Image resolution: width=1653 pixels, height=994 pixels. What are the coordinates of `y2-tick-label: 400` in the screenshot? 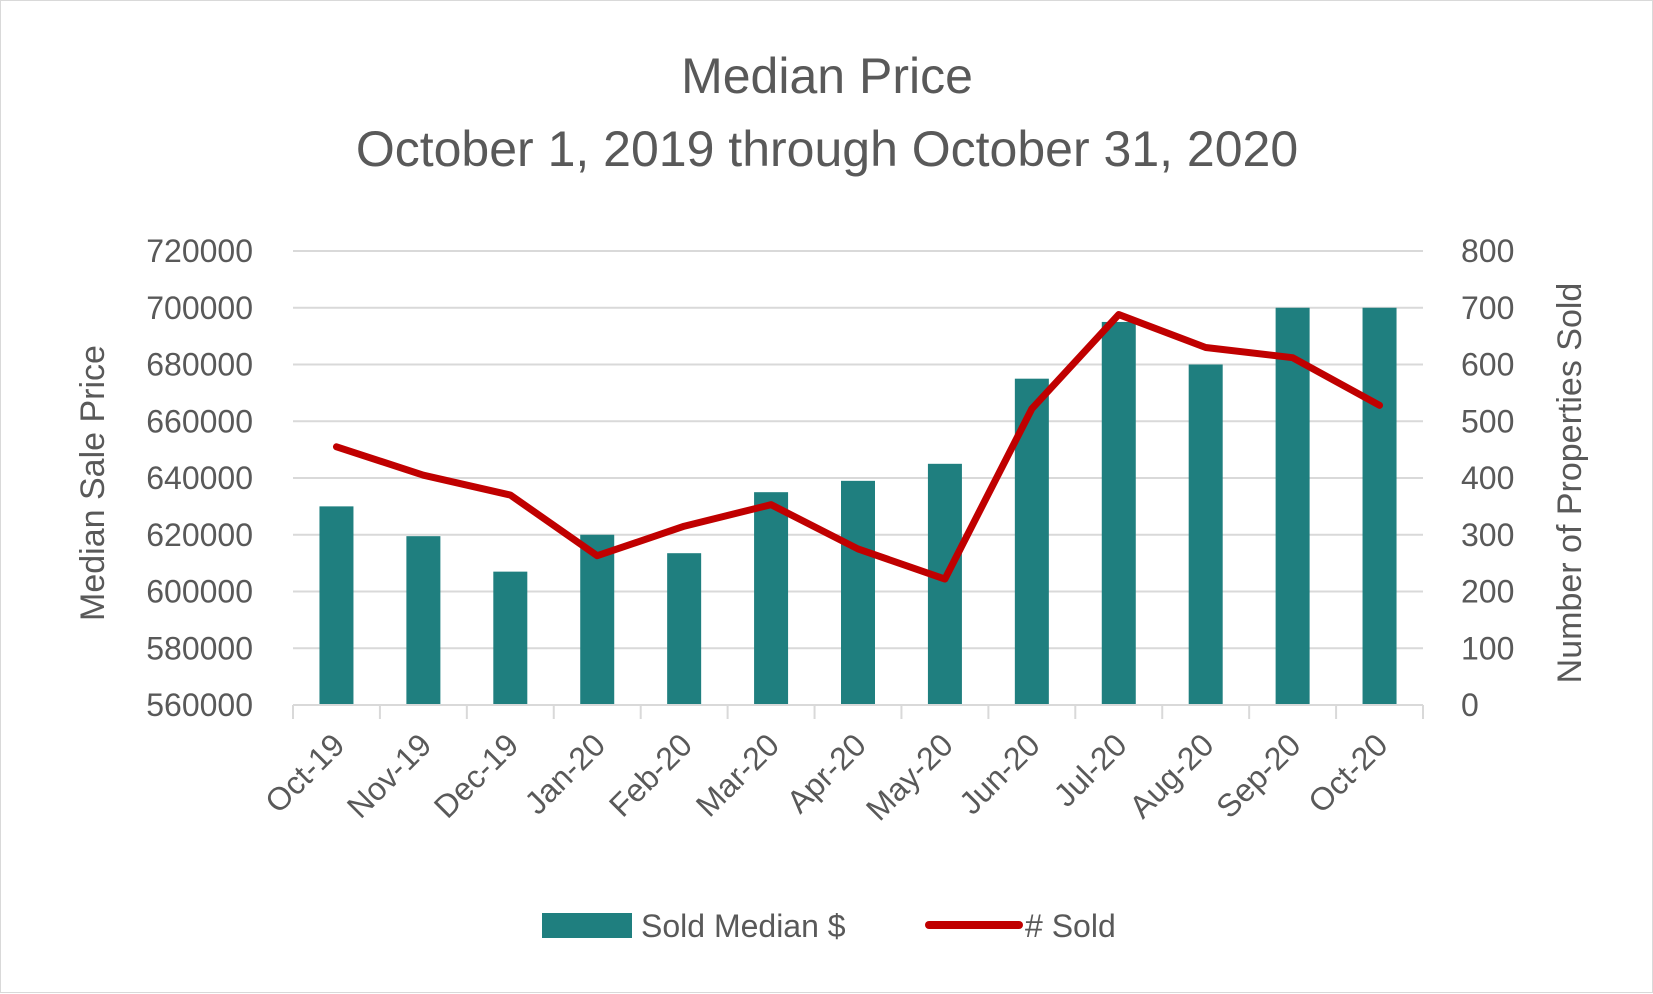 It's located at (1487, 478).